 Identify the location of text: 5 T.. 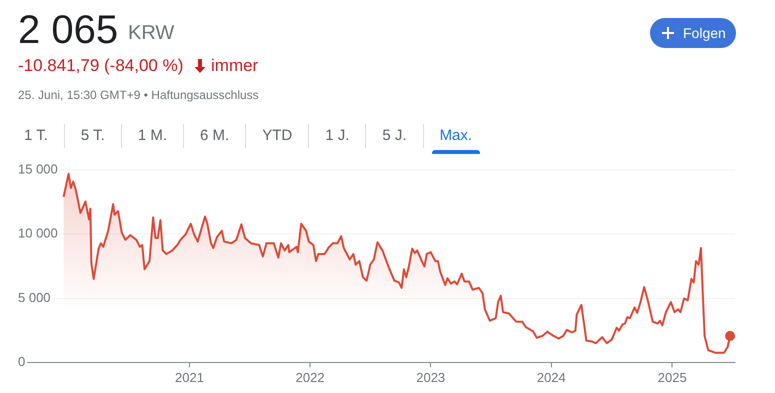
(92, 136).